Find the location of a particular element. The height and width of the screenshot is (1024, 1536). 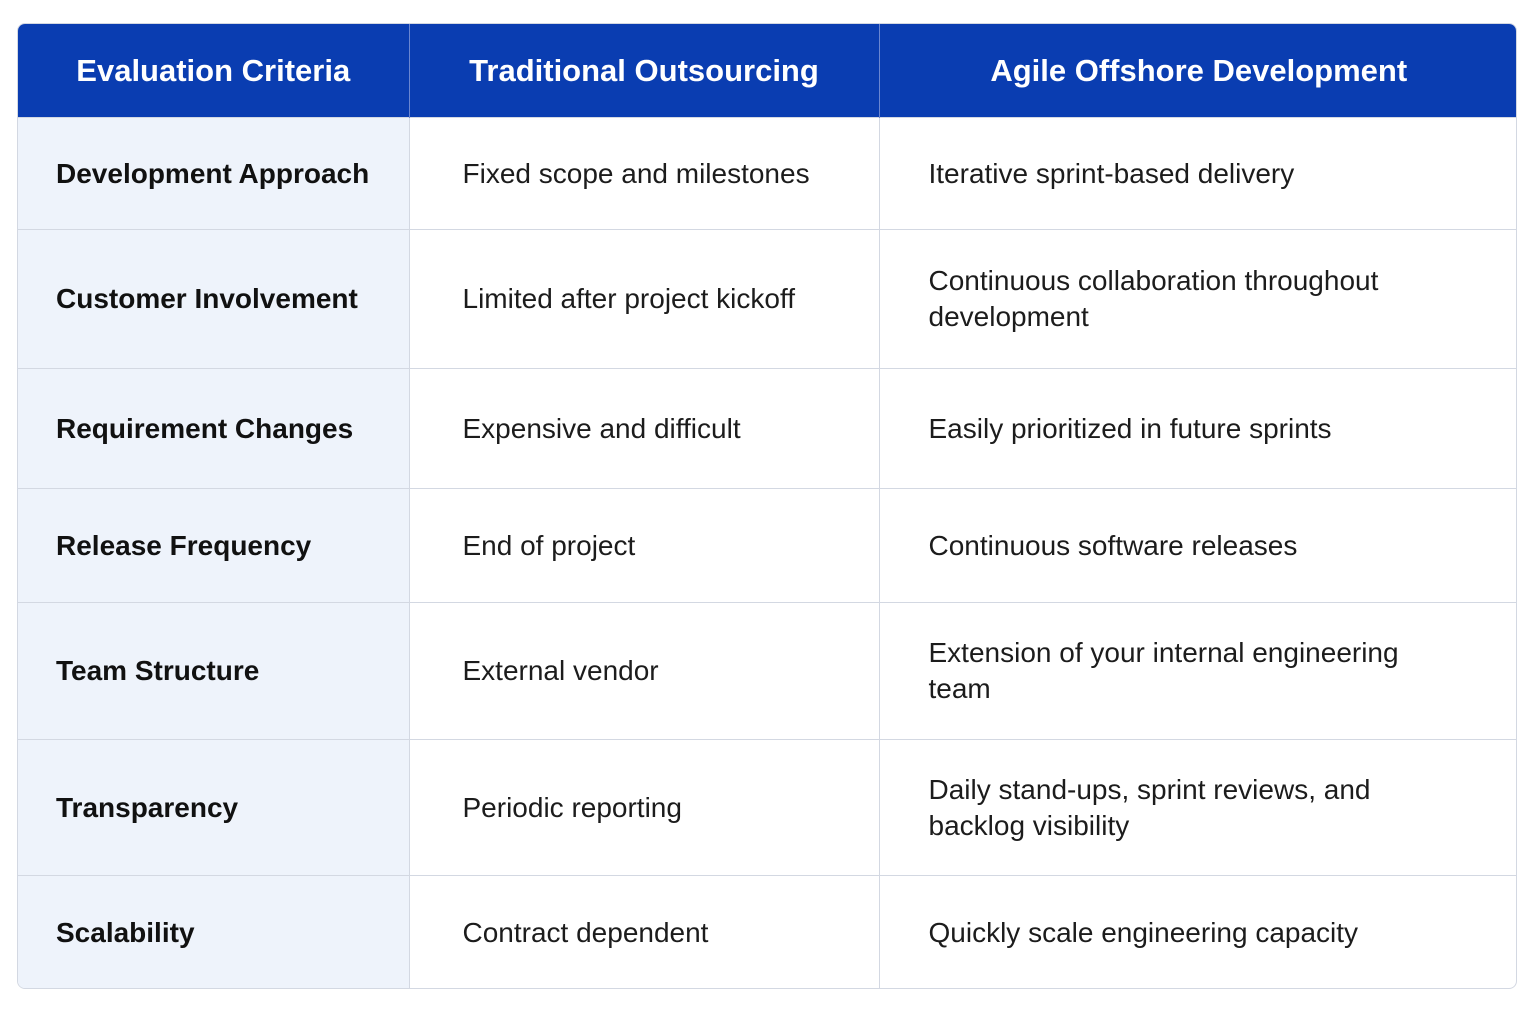

criteria-cell: Release Frequency is located at coordinates (214, 545).